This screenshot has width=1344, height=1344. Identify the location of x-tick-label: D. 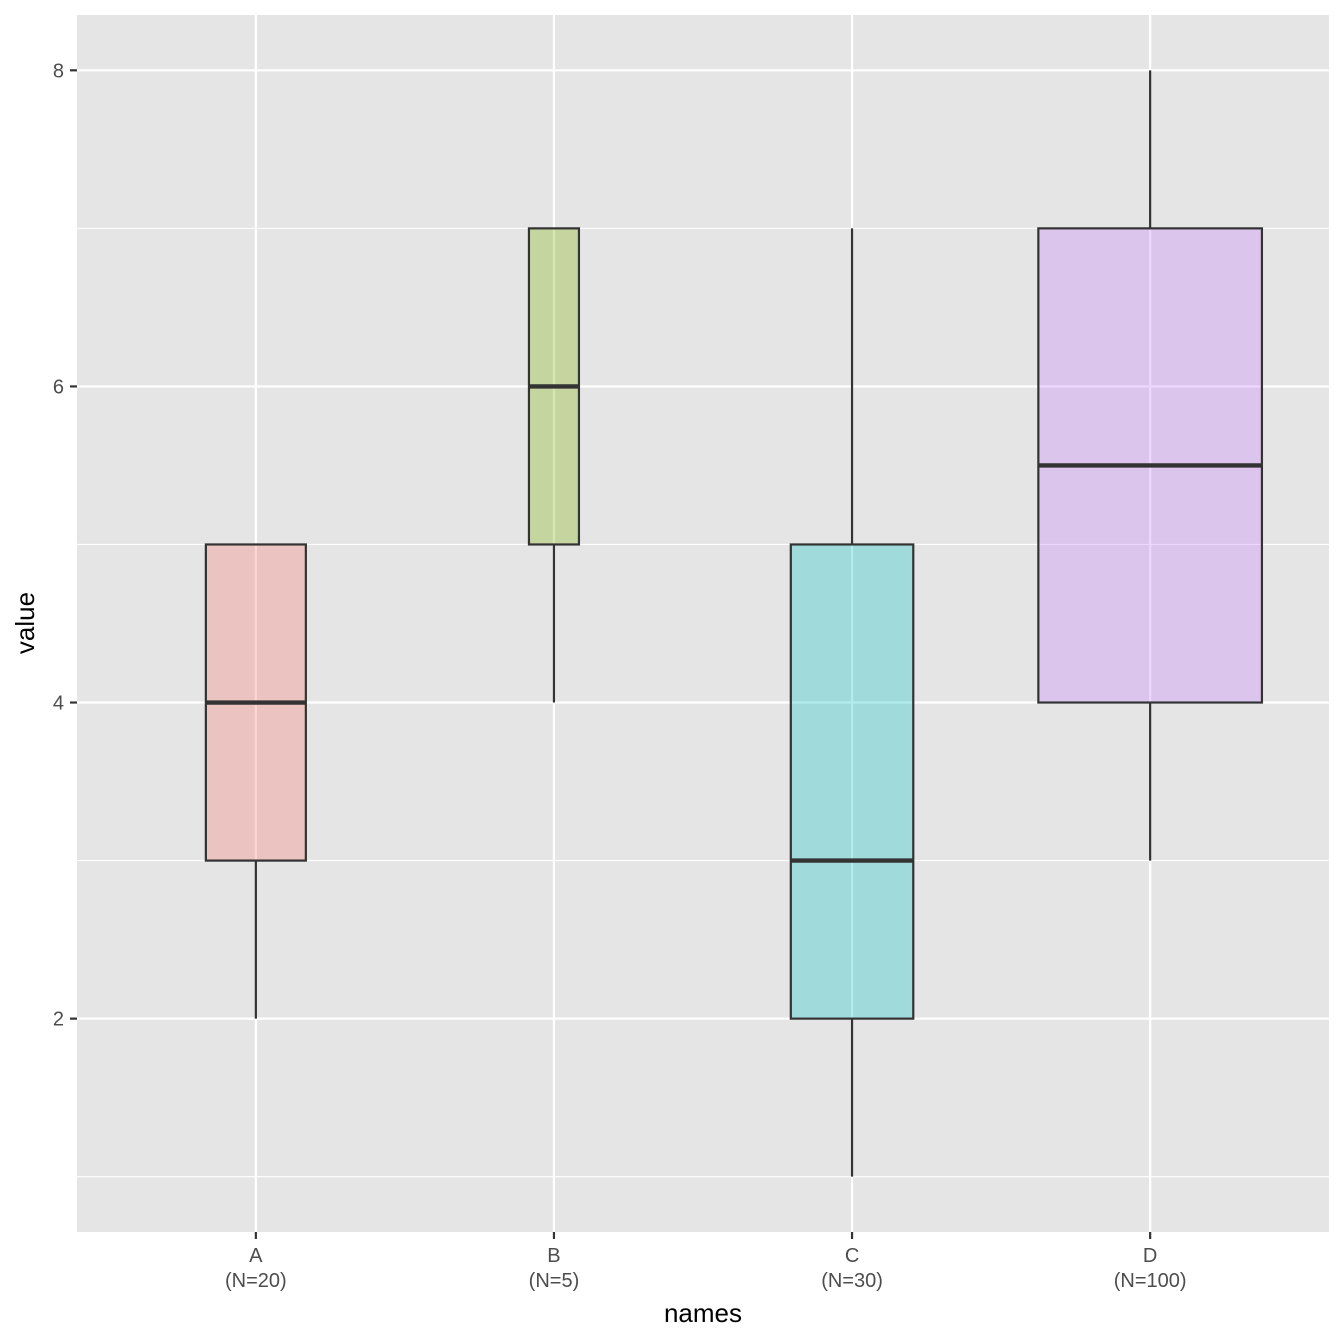
(1150, 1256).